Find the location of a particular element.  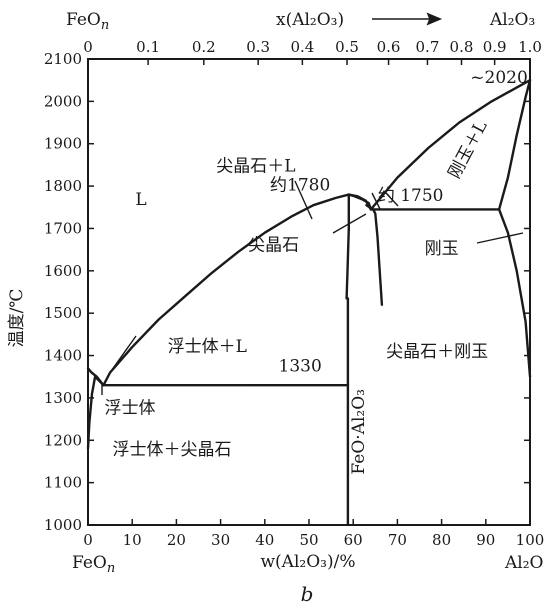

x-axis-label: w(Al₂O₃)/% is located at coordinates (308, 562).